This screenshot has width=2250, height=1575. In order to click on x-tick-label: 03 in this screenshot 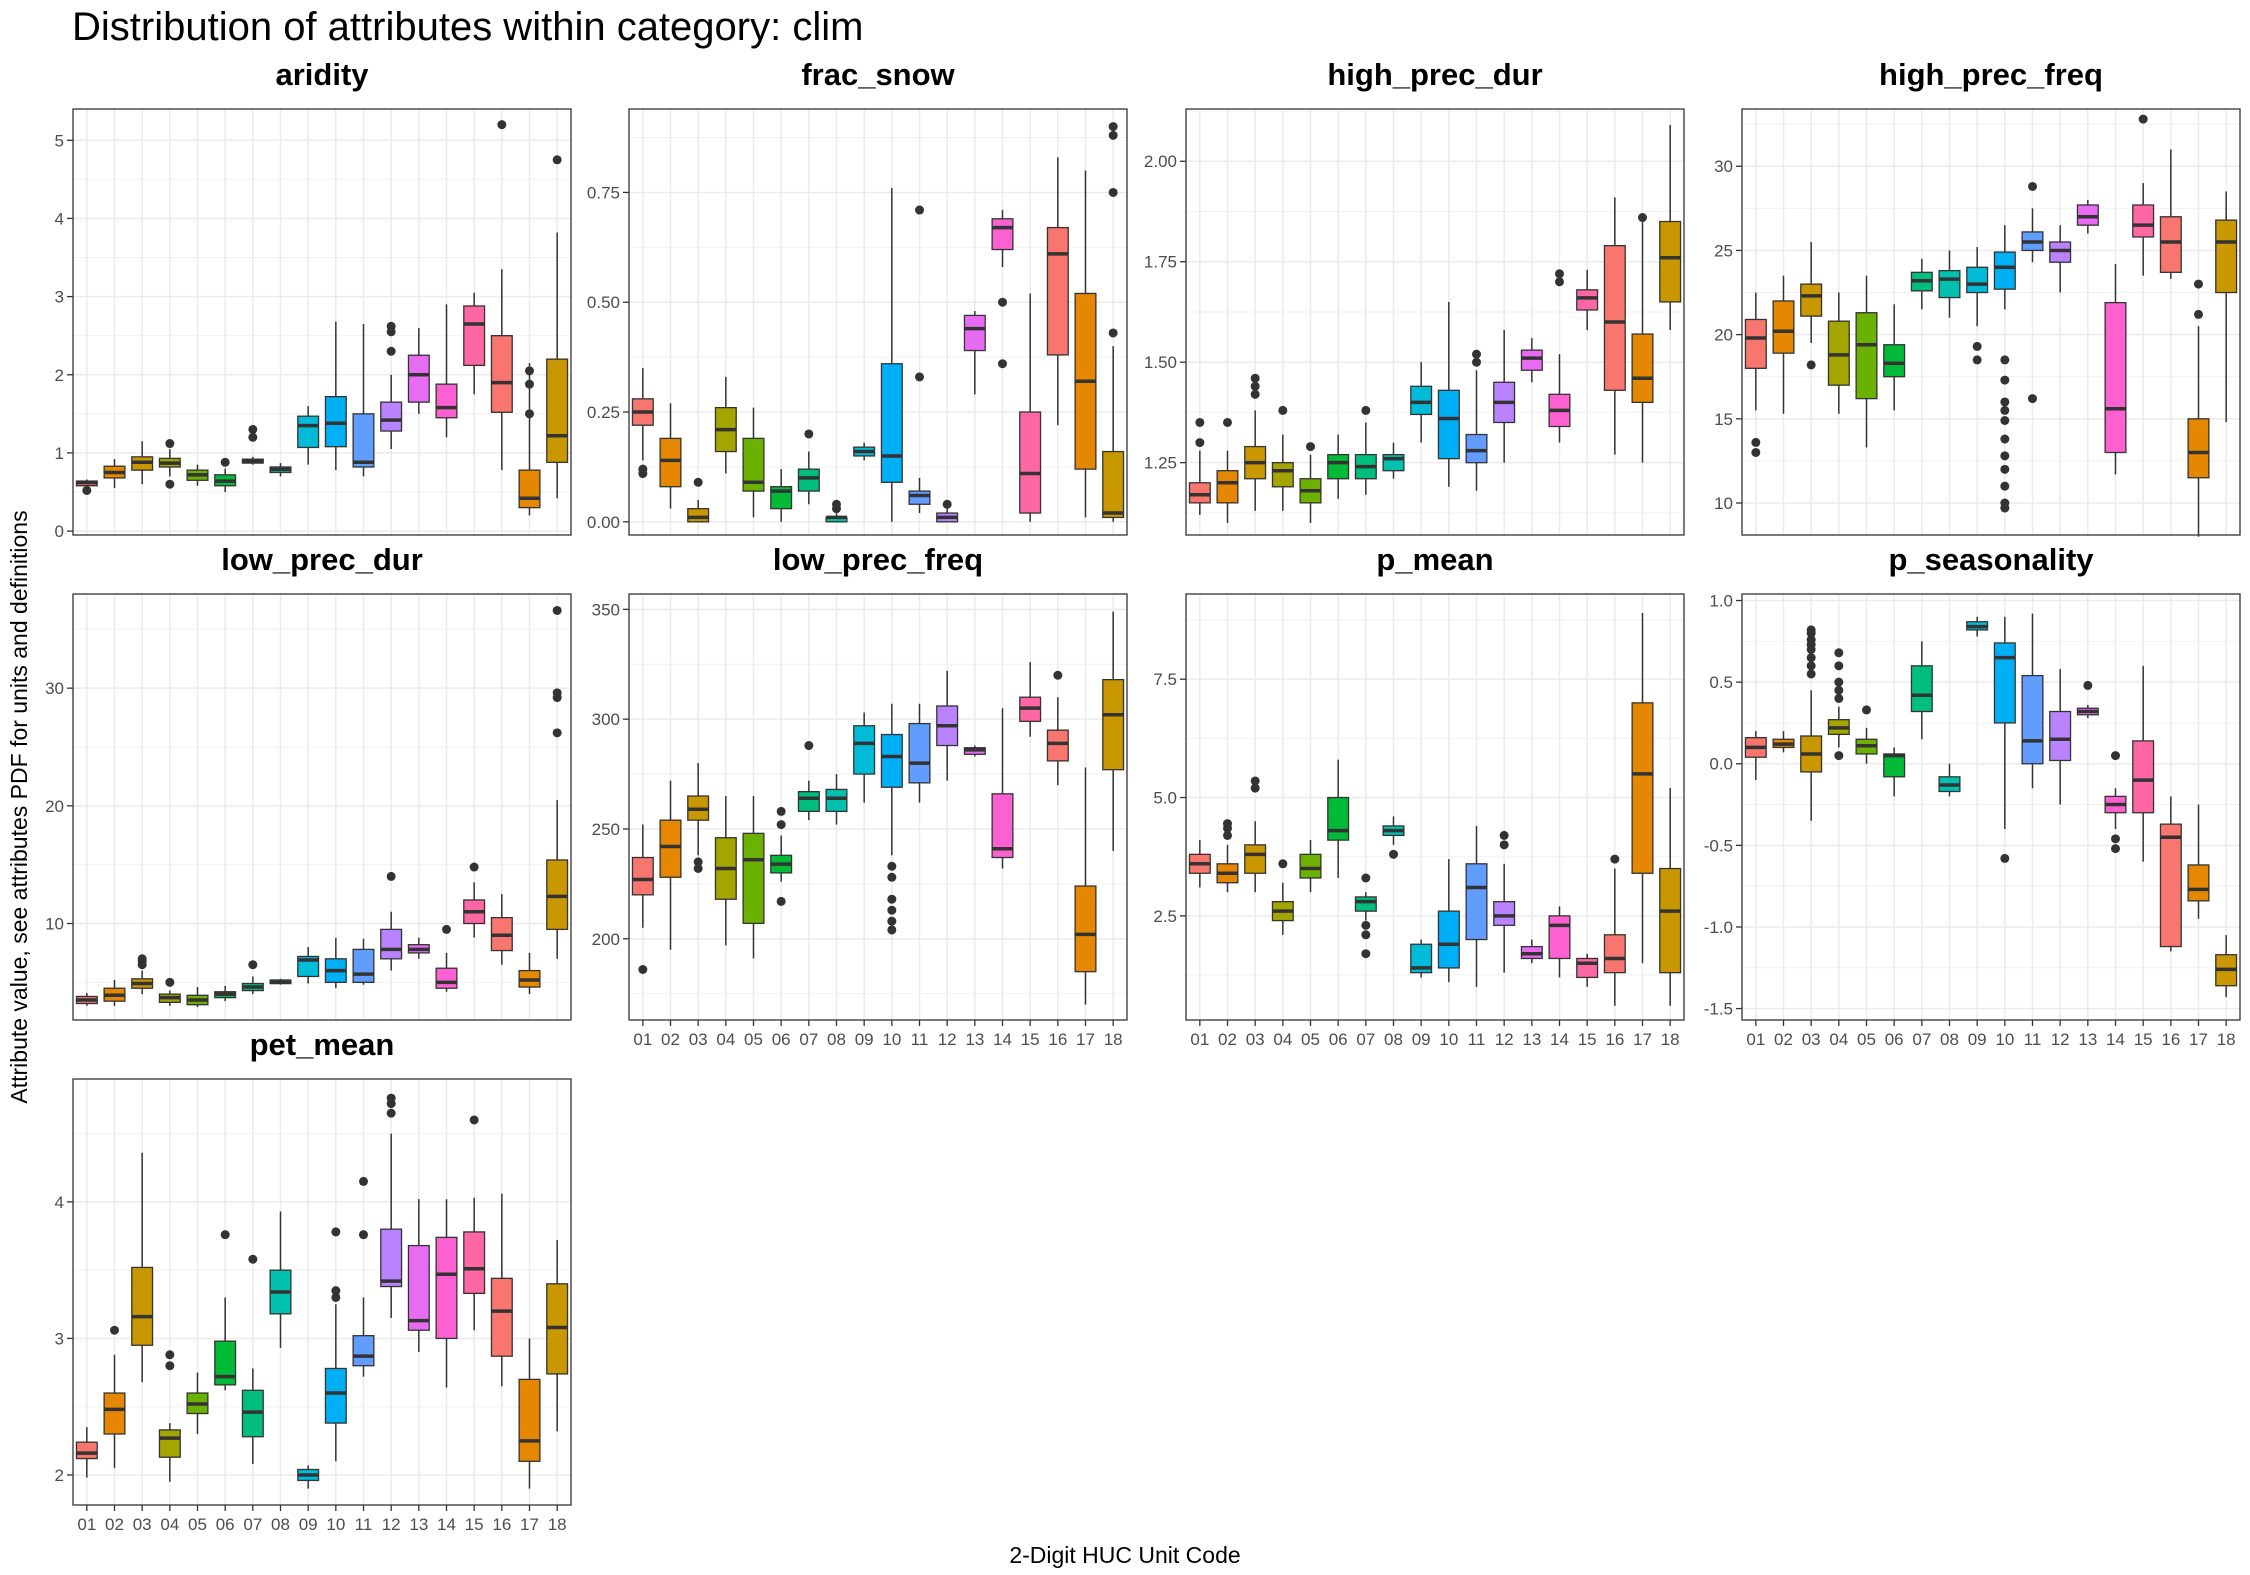, I will do `click(1811, 1039)`.